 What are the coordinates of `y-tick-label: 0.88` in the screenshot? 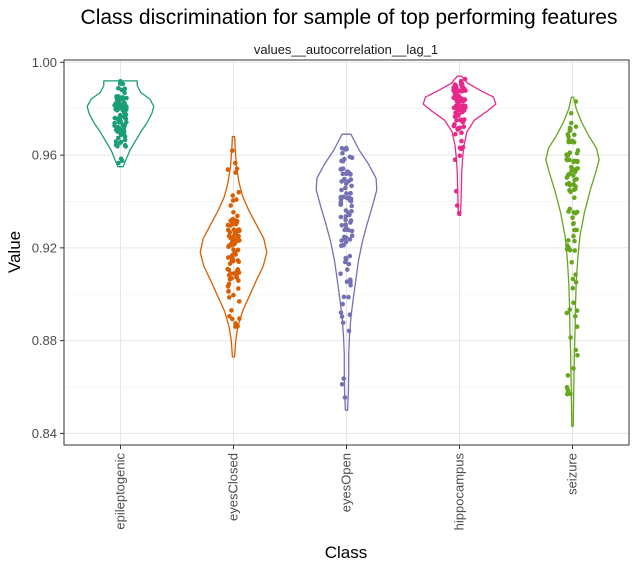 It's located at (44, 340).